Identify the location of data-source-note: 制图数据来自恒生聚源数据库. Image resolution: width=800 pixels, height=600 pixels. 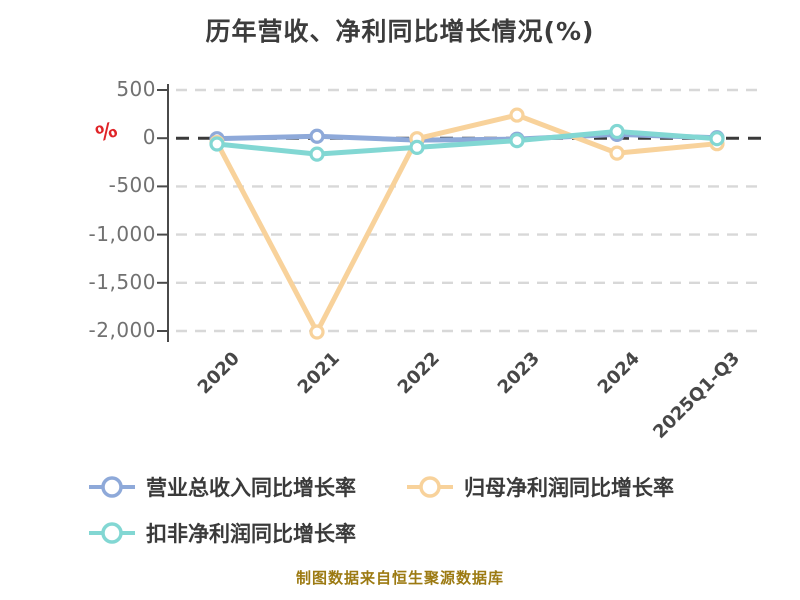
(399, 578).